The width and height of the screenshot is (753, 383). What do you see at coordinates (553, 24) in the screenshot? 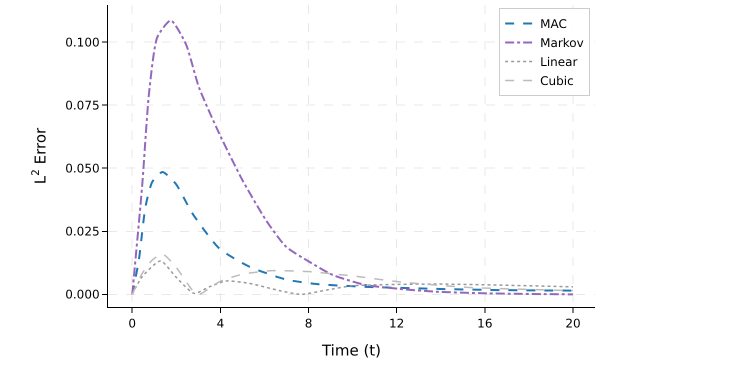
I see `legend-label: MAC` at bounding box center [553, 24].